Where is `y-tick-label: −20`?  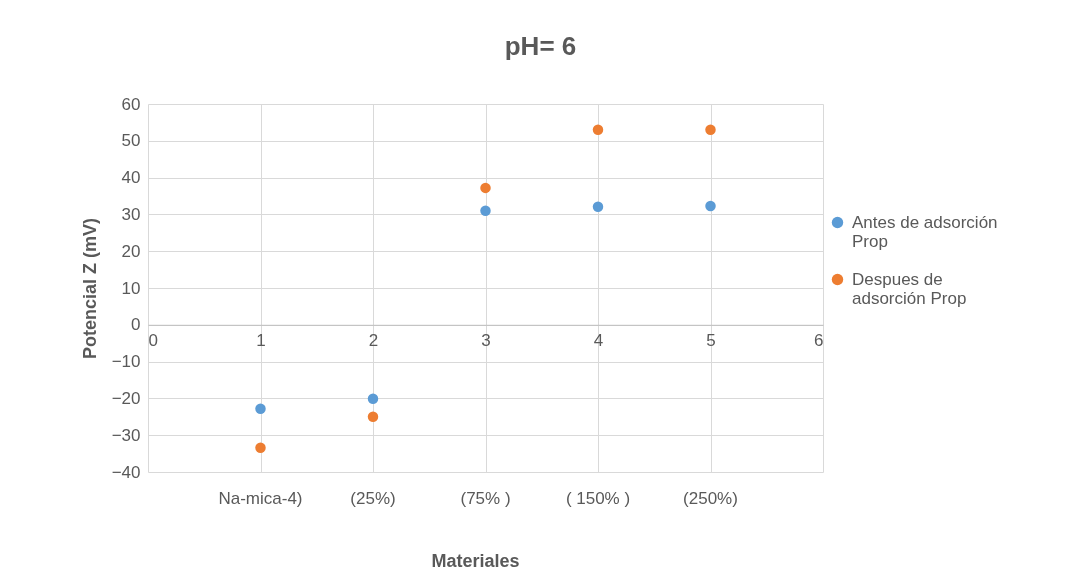 y-tick-label: −20 is located at coordinates (126, 398).